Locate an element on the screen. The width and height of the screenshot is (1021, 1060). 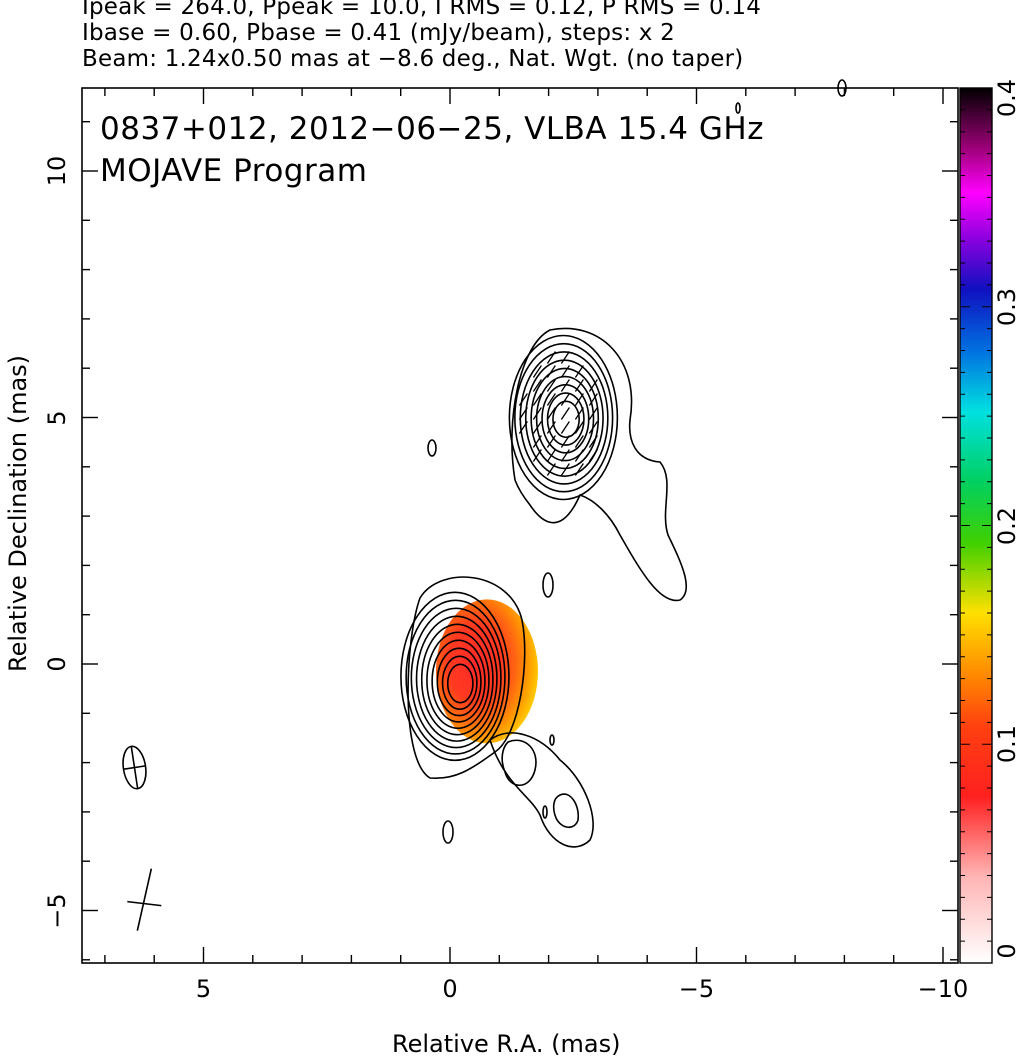
colorbar-tick-label: 0.1 is located at coordinates (1007, 744).